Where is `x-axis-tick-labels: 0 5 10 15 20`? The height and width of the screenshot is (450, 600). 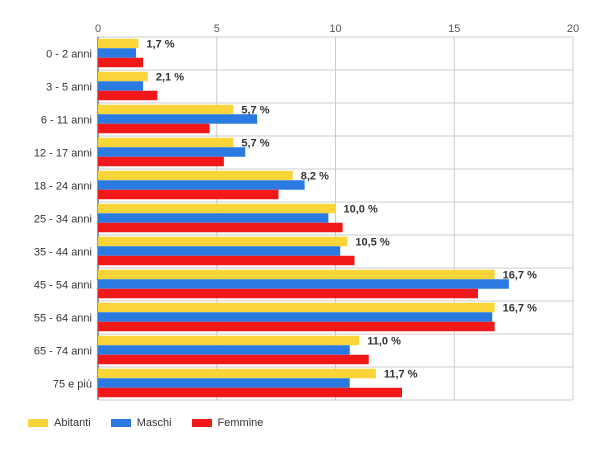 x-axis-tick-labels: 0 5 10 15 20 is located at coordinates (337, 29).